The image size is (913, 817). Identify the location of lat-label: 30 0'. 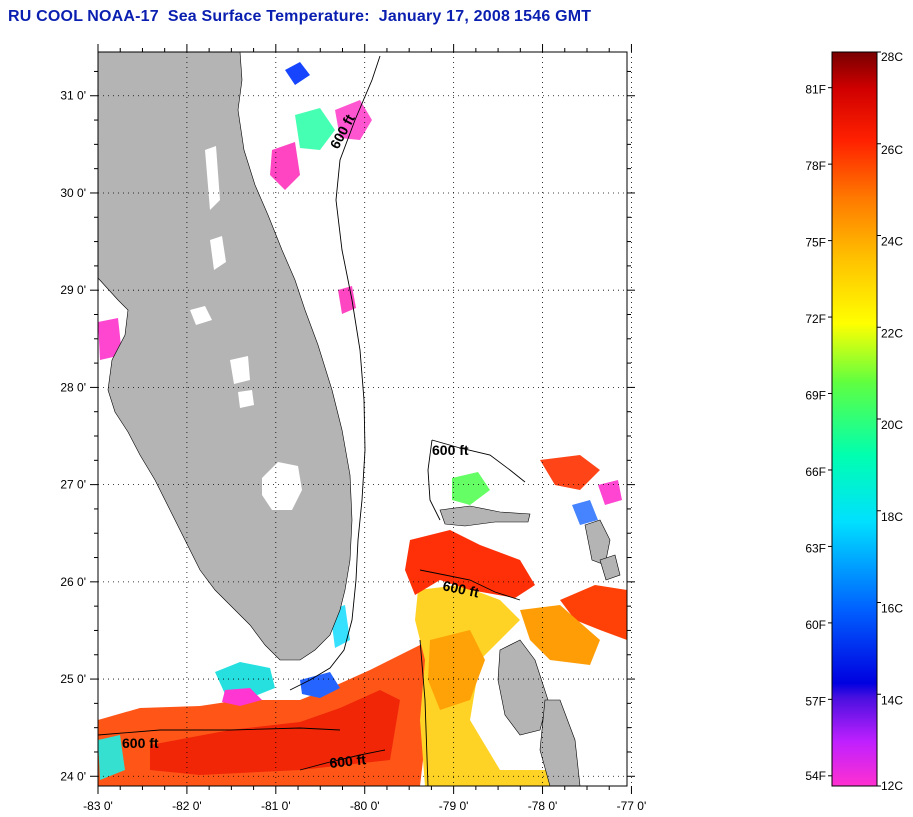
(73, 193).